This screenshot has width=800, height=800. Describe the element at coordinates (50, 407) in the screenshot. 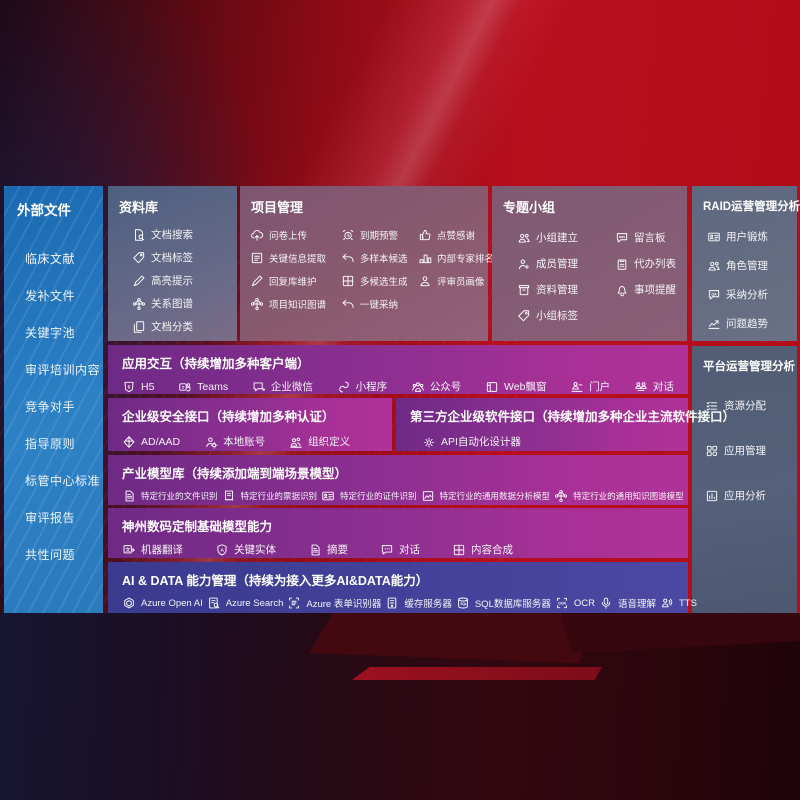

I see `sidebar-item: 竞争对手` at that location.